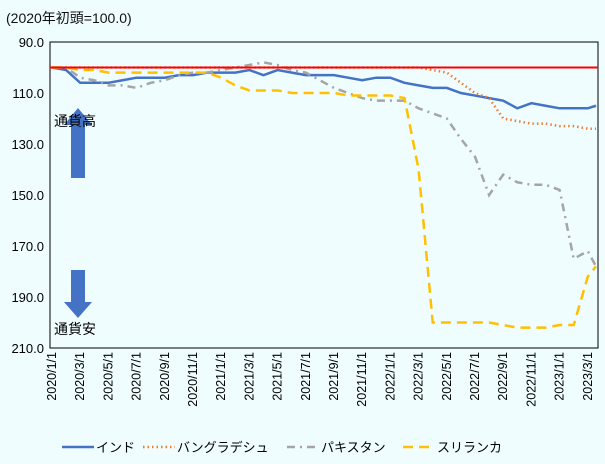  Describe the element at coordinates (223, 447) in the screenshot. I see `legend-label-1: バングラデシュ` at that location.